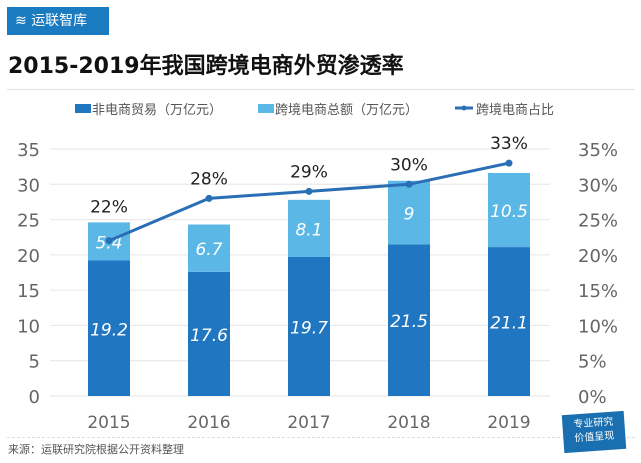  I want to click on title-divider, so click(321, 89).